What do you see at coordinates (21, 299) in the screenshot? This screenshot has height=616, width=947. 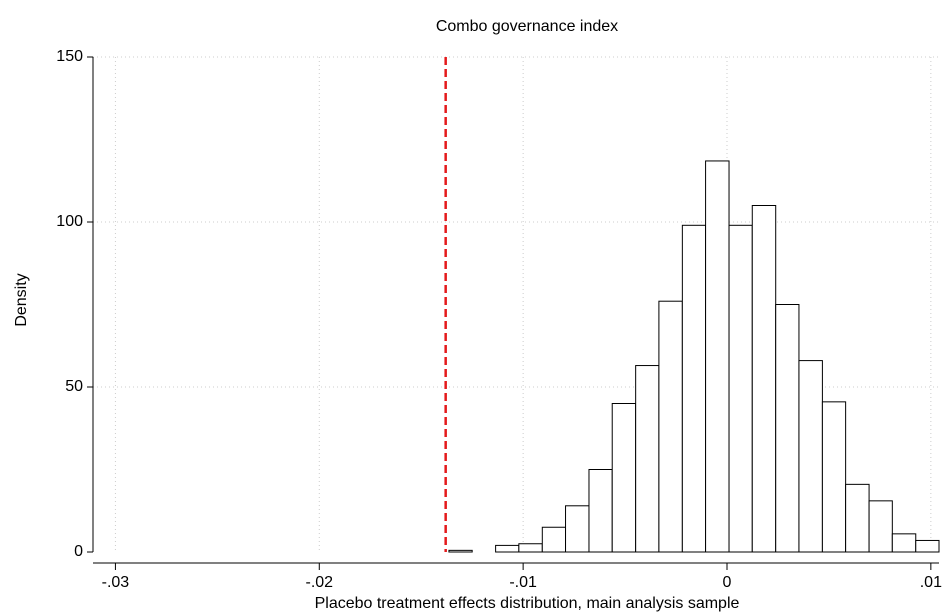 I see `y-axis-label: Density` at bounding box center [21, 299].